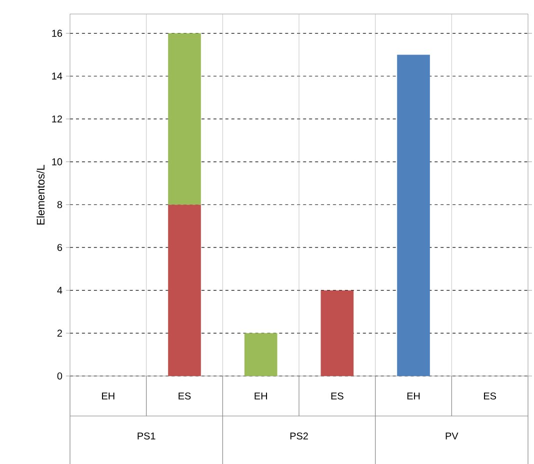 Image resolution: width=534 pixels, height=464 pixels. What do you see at coordinates (59, 333) in the screenshot?
I see `y-tick-label: 2` at bounding box center [59, 333].